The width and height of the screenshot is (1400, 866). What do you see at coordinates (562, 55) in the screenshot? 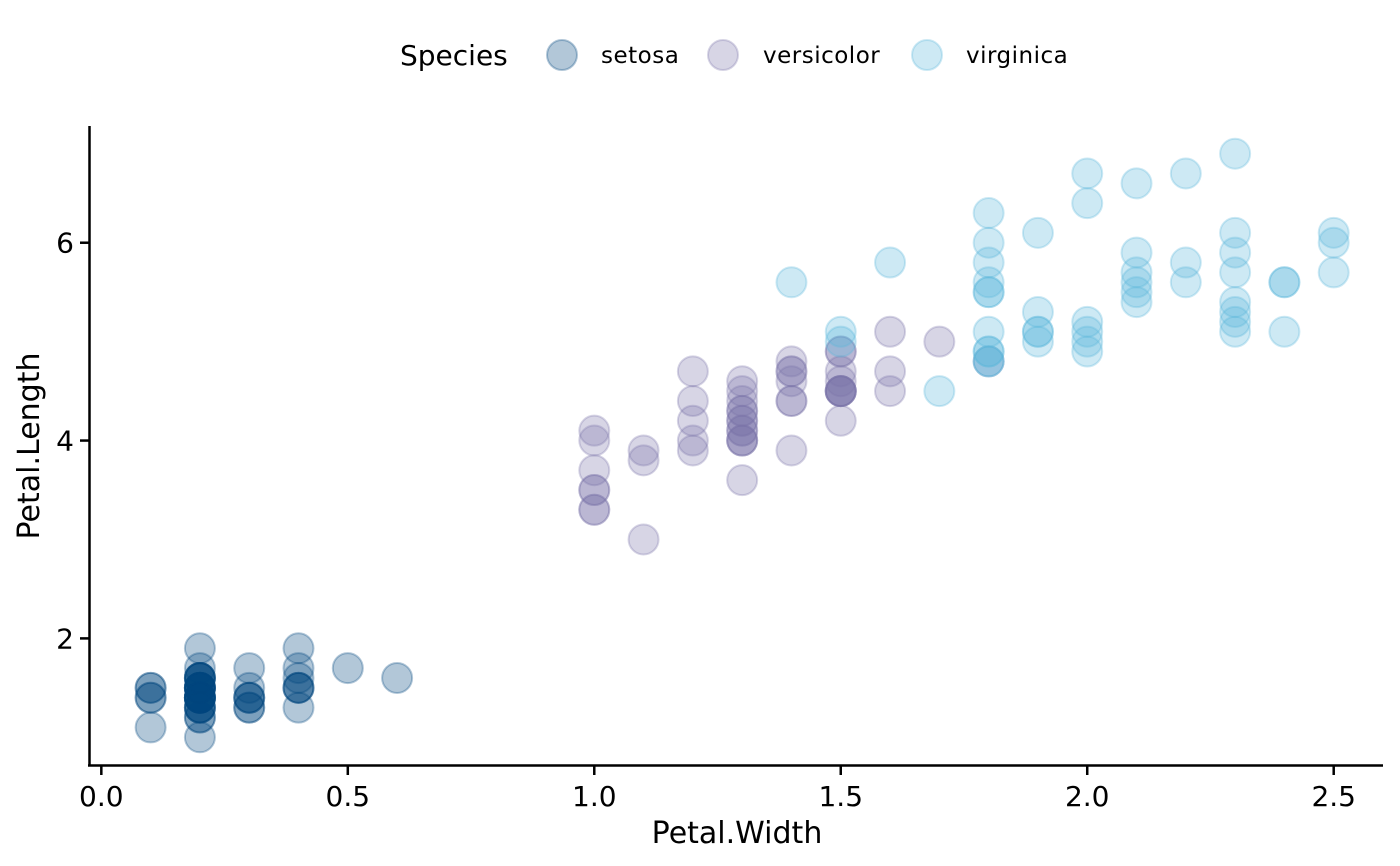
I see `legend-key-setosa` at bounding box center [562, 55].